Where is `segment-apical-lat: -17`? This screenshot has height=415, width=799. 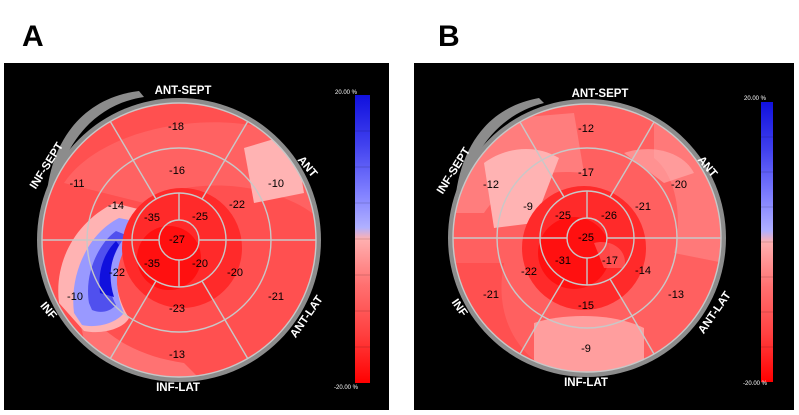 segment-apical-lat: -17 is located at coordinates (610, 261).